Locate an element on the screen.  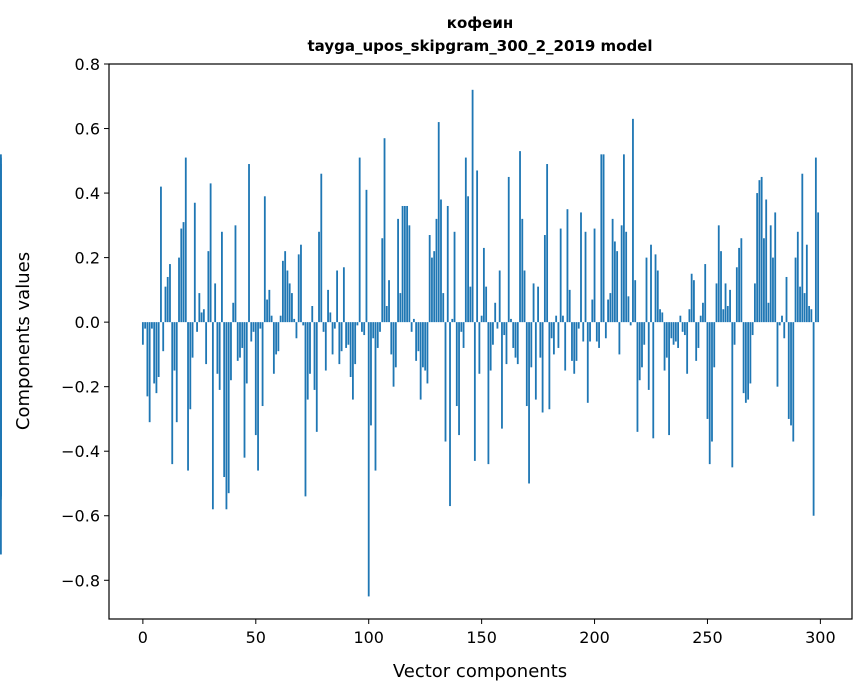
y-axis-label: Components values is located at coordinates (23, 341).